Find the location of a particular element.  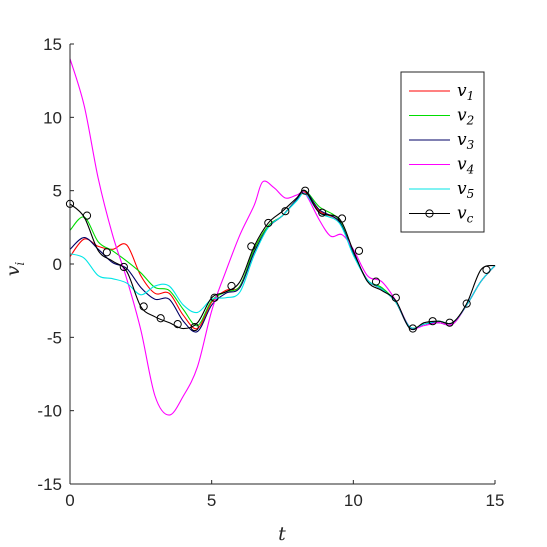

legend-label-v5: v5 is located at coordinates (465, 190).